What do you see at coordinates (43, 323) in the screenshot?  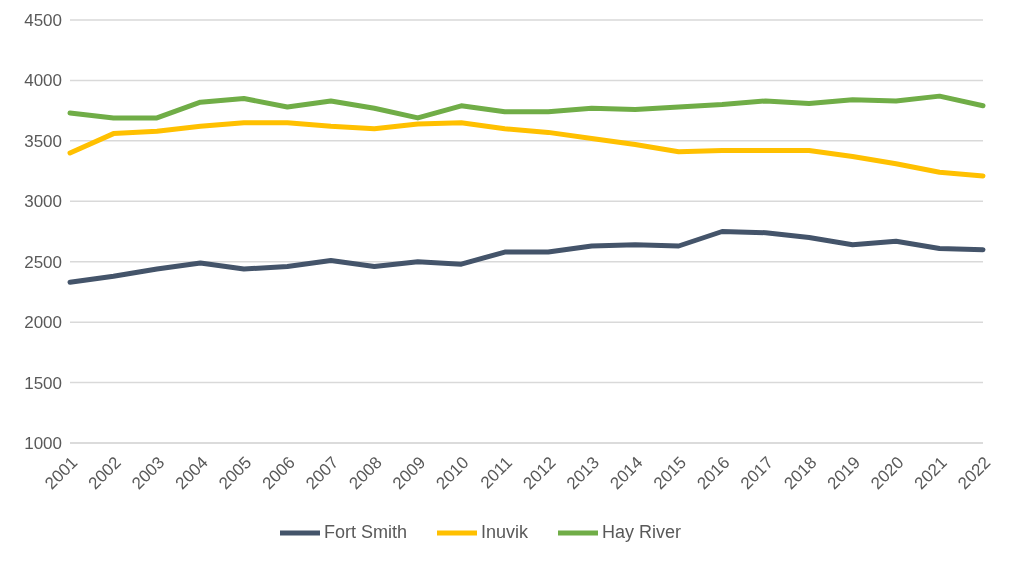 I see `y-tick-label: 2000` at bounding box center [43, 323].